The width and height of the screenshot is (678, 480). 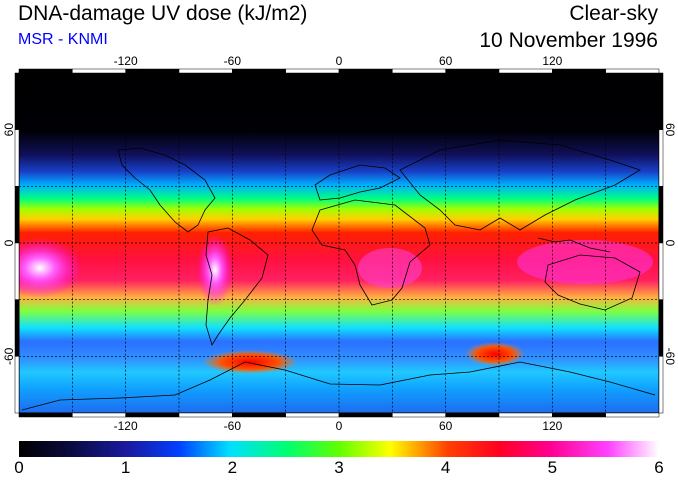 What do you see at coordinates (568, 40) in the screenshot?
I see `date-label: 10 November 1996` at bounding box center [568, 40].